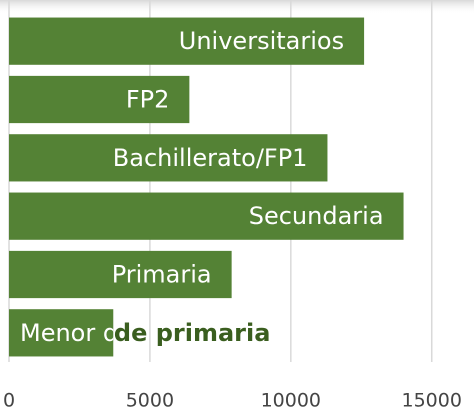  I want to click on bar-label: FP2, so click(148, 100).